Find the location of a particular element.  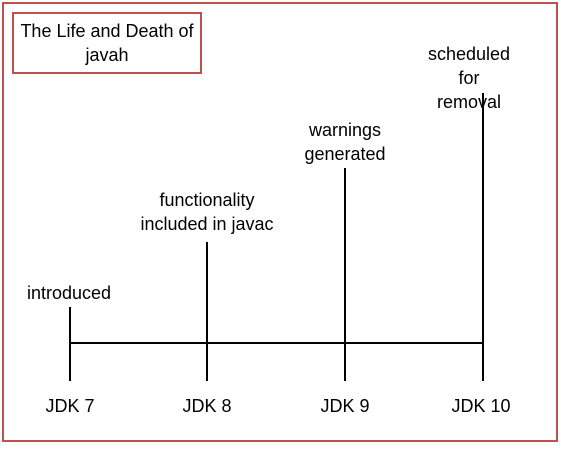

event-label-included-in-javac: functionality included in javac is located at coordinates (207, 212).